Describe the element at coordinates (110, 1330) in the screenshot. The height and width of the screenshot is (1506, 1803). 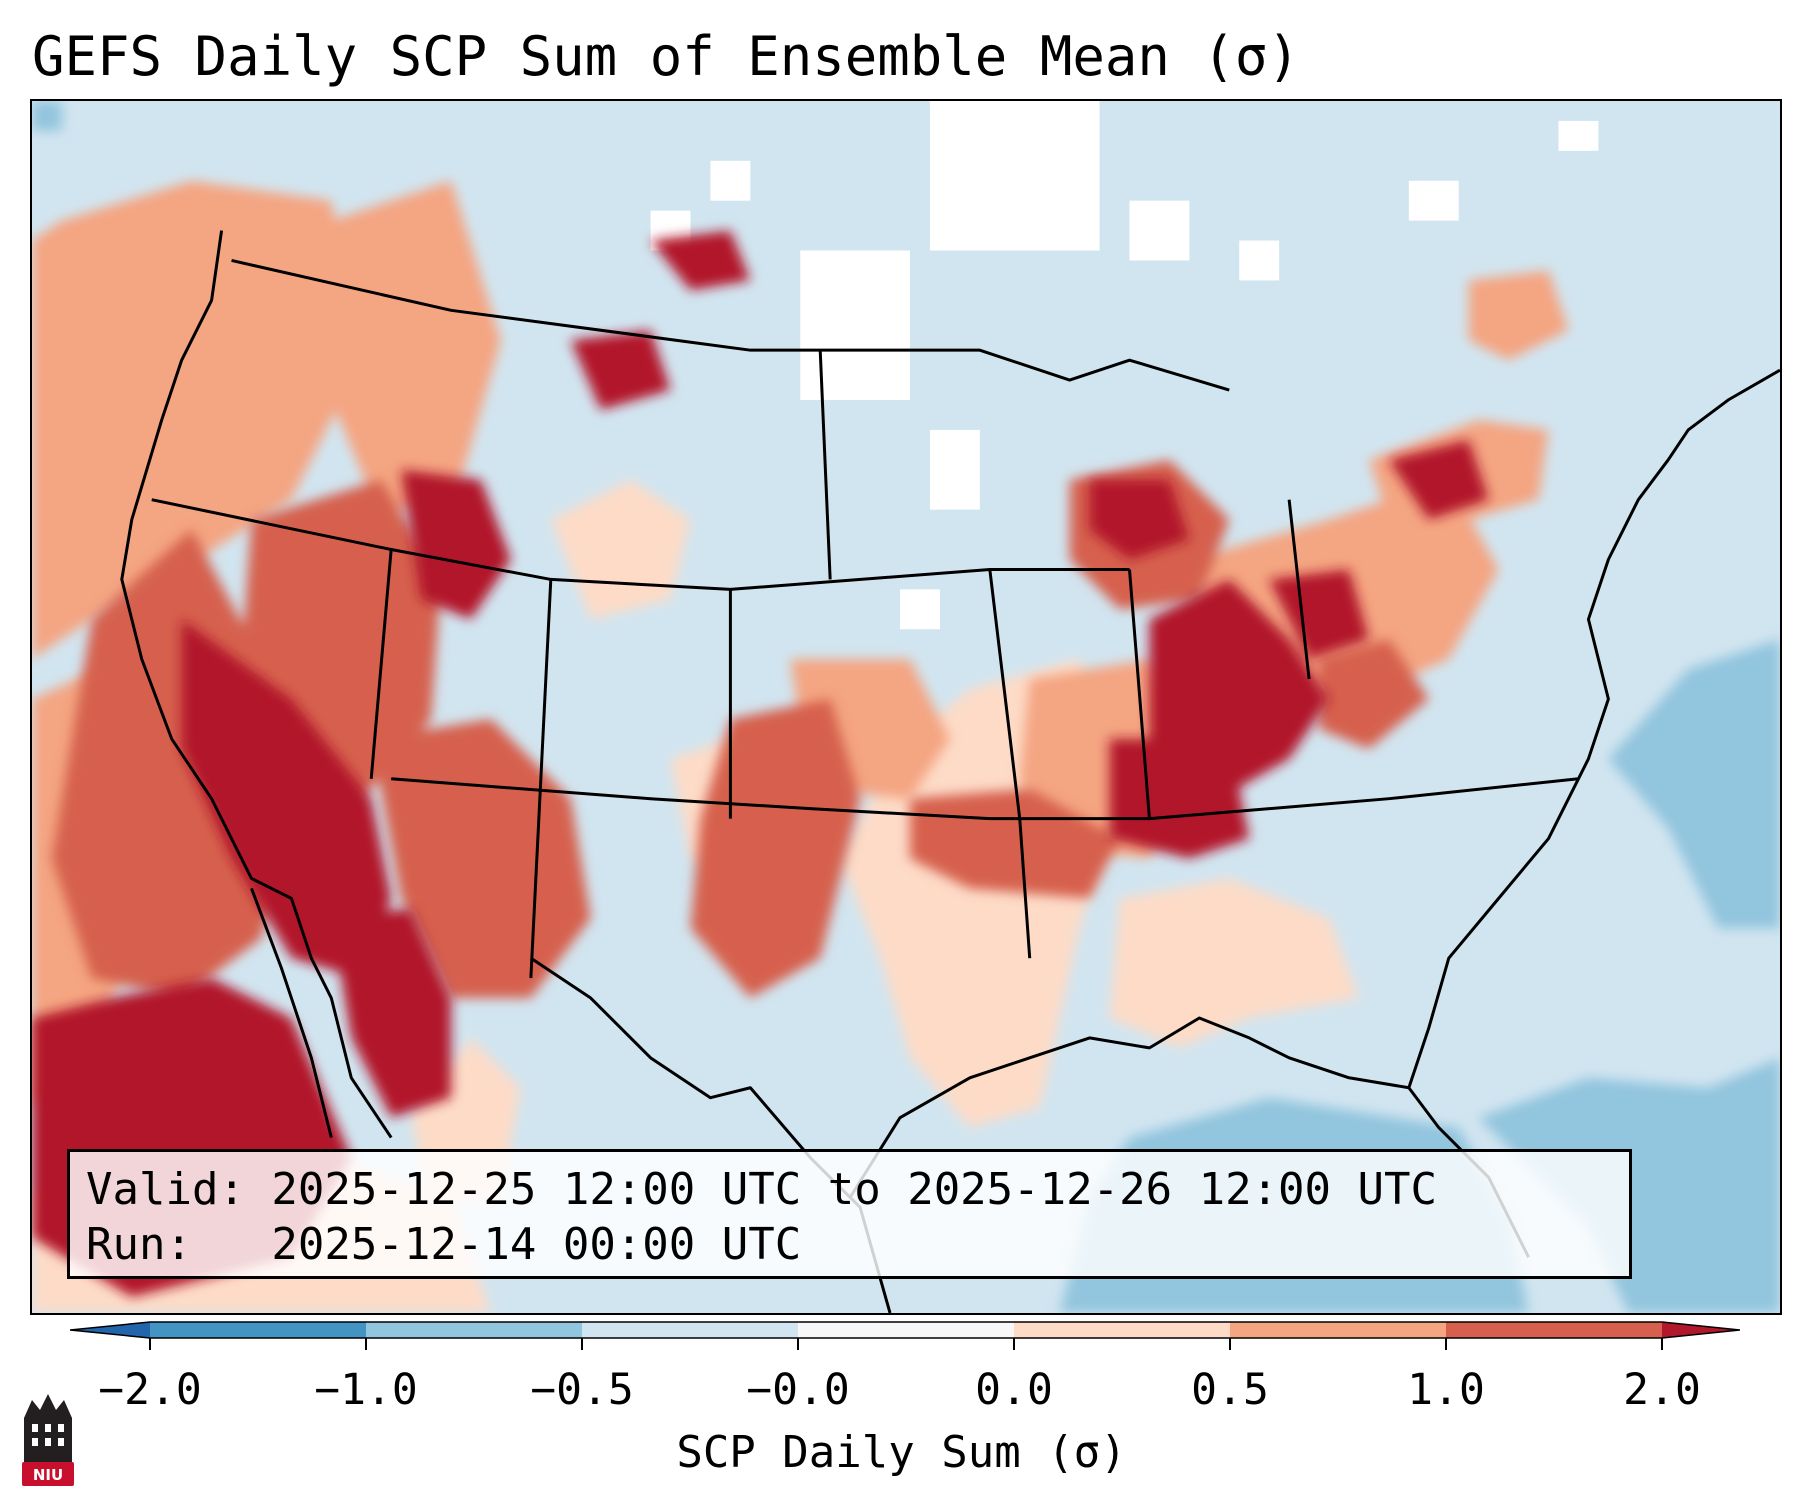
I see `colorbar-under-arrow` at that location.